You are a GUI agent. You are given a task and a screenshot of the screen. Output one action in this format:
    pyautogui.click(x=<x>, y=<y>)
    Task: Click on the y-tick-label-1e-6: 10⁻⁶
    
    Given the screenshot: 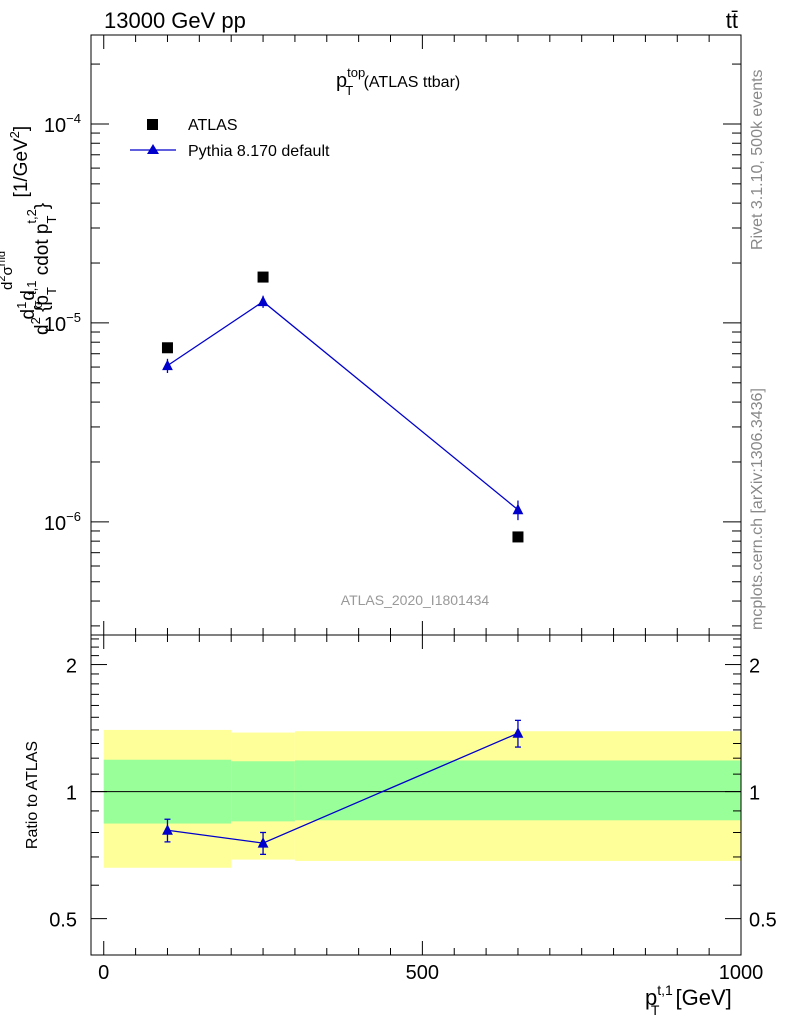 What is the action you would take?
    pyautogui.click(x=62, y=522)
    